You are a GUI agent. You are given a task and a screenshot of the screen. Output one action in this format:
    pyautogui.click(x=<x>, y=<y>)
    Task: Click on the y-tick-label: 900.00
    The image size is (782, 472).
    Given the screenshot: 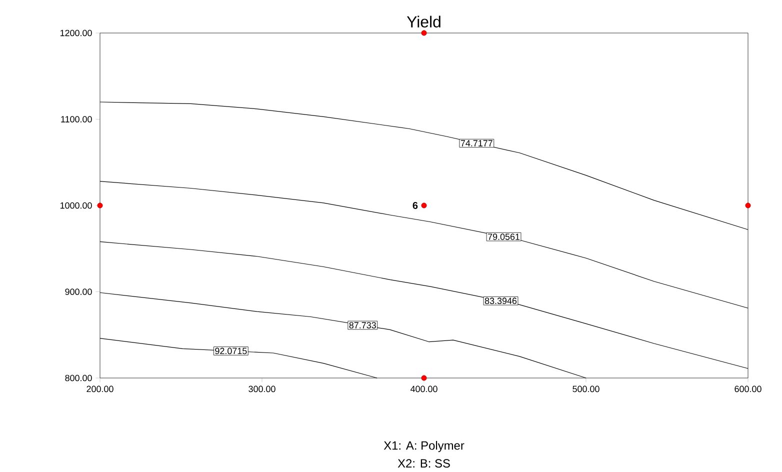 What is the action you would take?
    pyautogui.click(x=78, y=291)
    